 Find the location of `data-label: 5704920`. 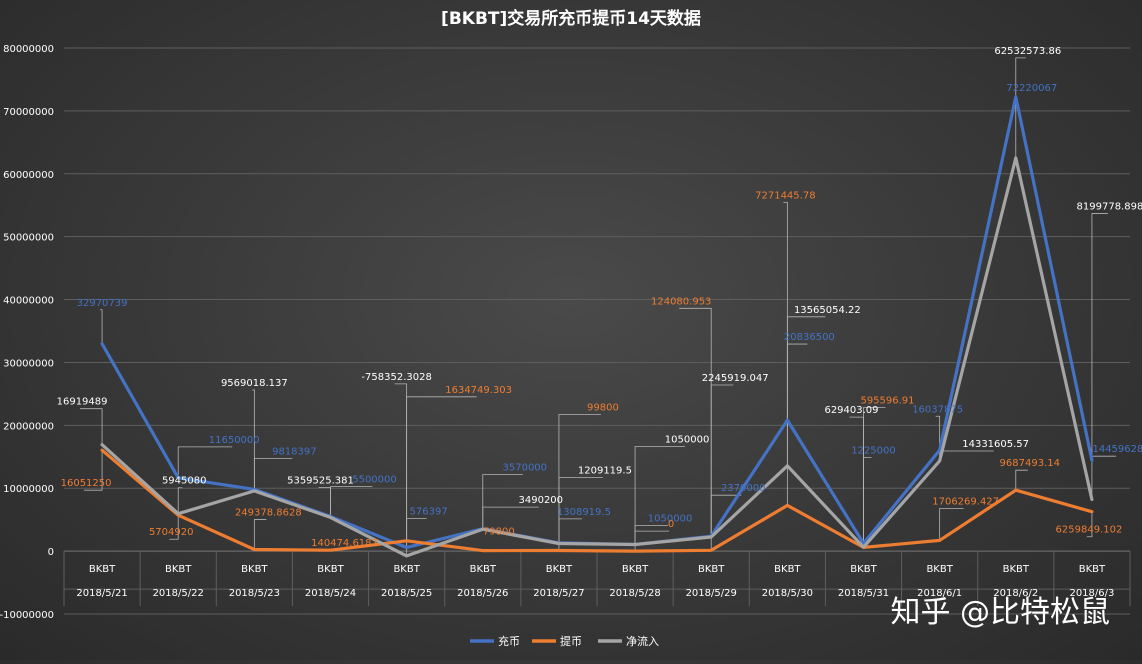

data-label: 5704920 is located at coordinates (171, 532).